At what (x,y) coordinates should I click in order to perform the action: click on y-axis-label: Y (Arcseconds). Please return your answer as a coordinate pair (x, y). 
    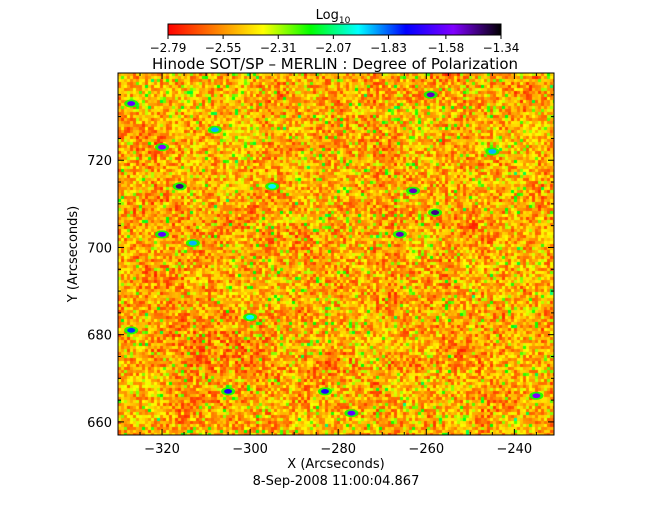
    Looking at the image, I should click on (73, 254).